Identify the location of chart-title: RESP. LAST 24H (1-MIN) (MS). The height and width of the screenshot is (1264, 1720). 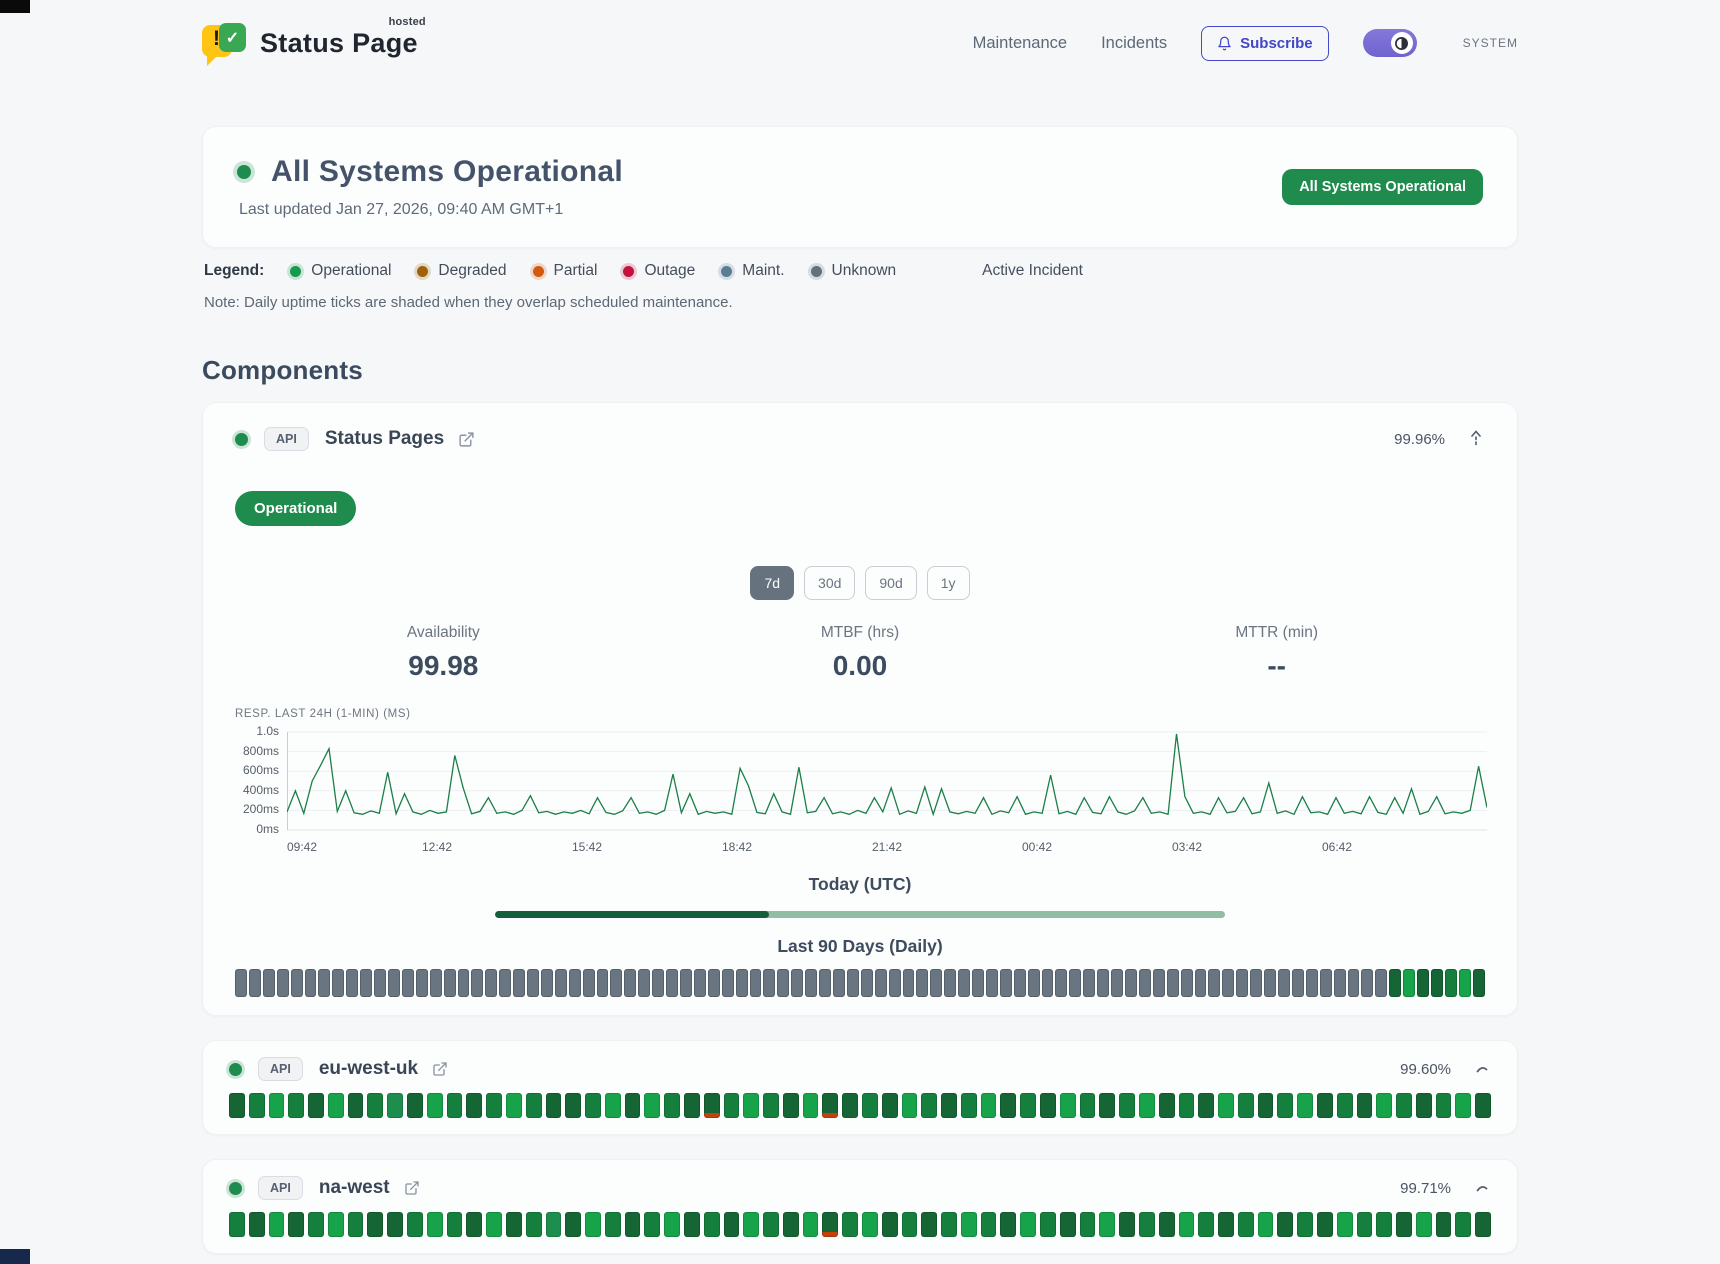
(323, 714).